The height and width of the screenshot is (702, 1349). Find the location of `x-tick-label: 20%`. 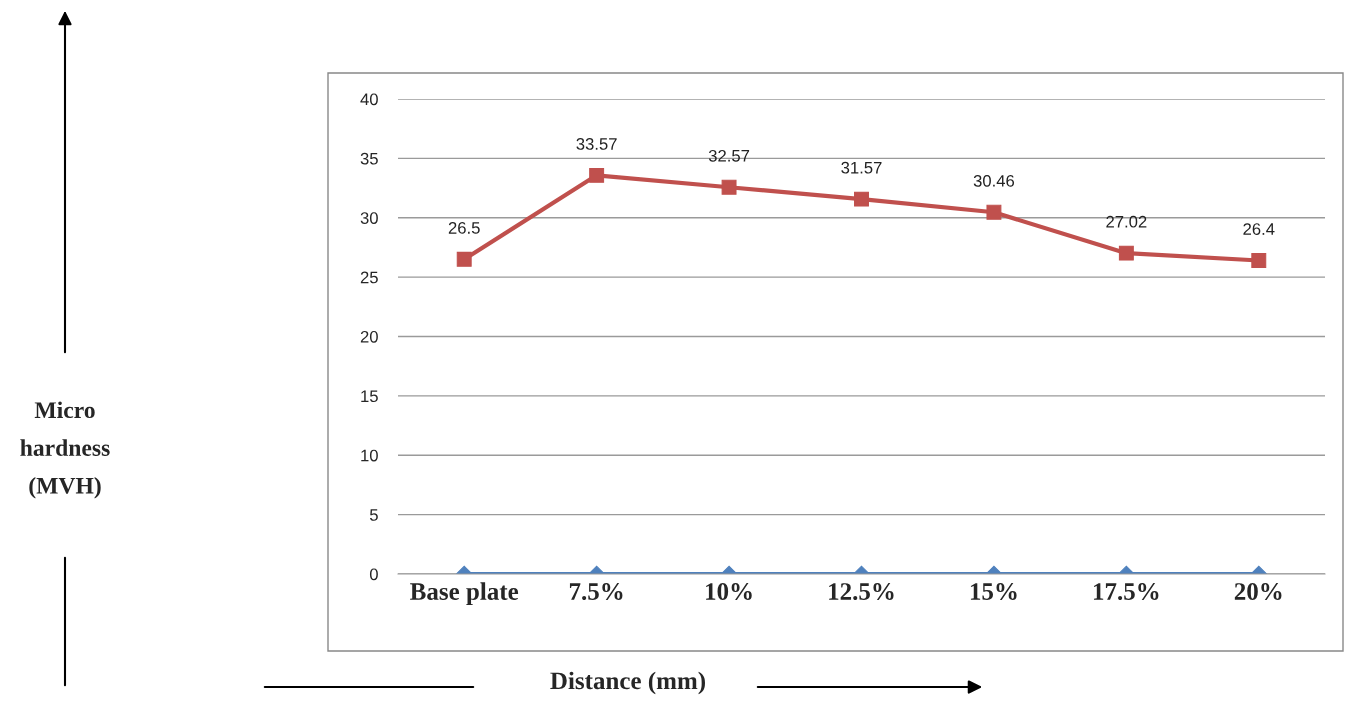

x-tick-label: 20% is located at coordinates (1258, 592).